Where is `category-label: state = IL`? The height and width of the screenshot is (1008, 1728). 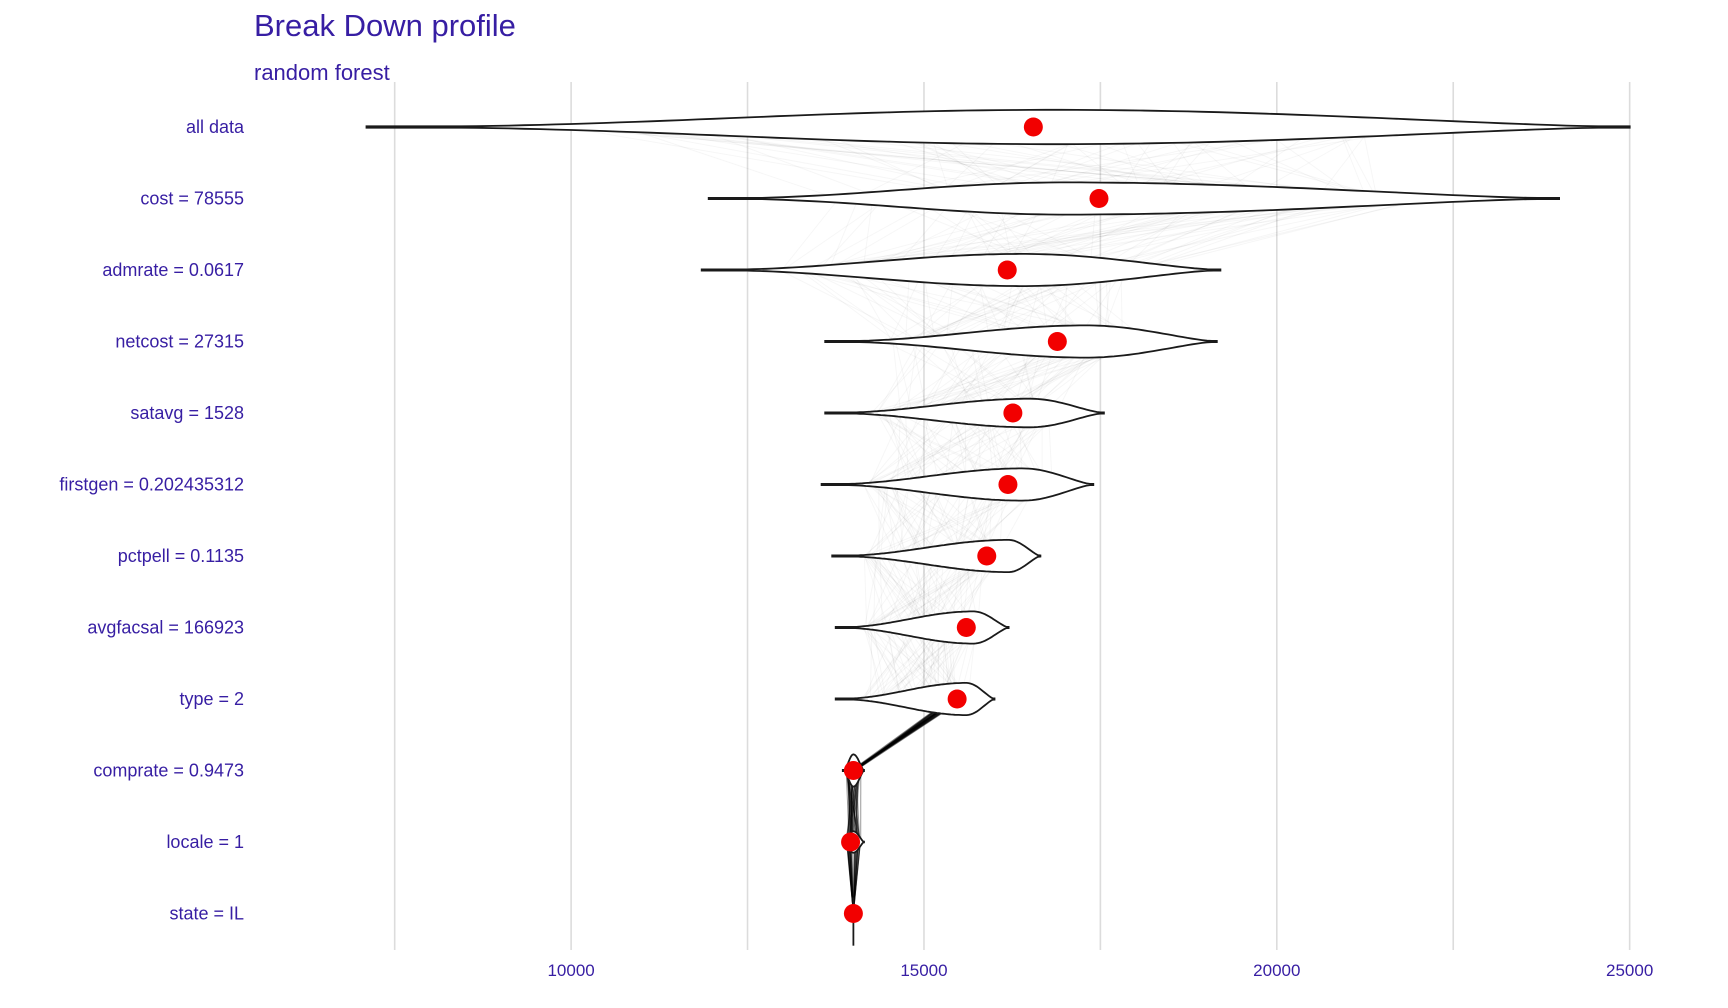
category-label: state = IL is located at coordinates (206, 914).